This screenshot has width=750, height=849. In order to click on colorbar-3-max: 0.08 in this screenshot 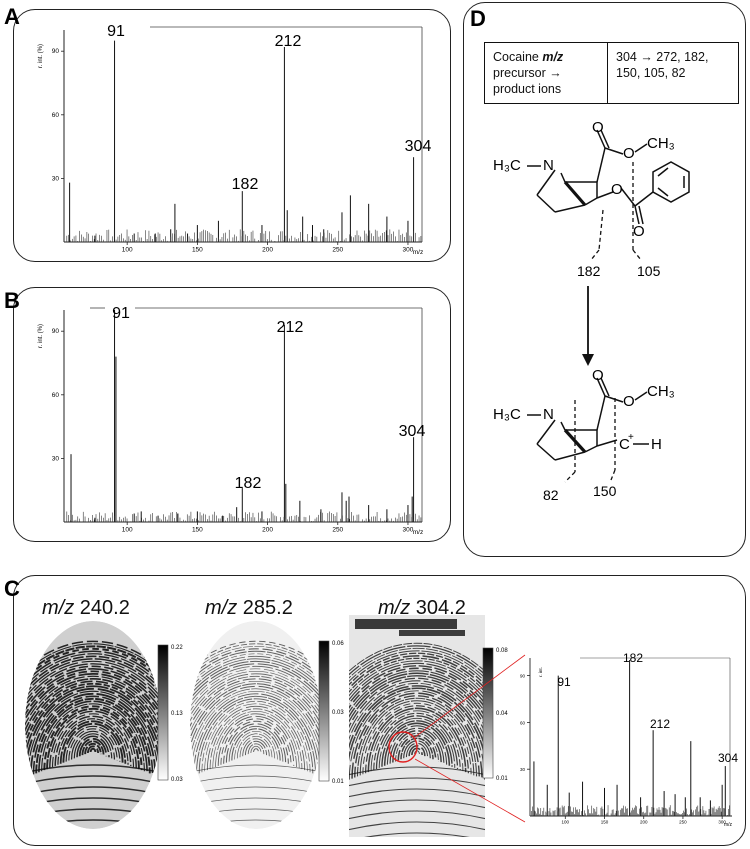, I will do `click(502, 651)`.